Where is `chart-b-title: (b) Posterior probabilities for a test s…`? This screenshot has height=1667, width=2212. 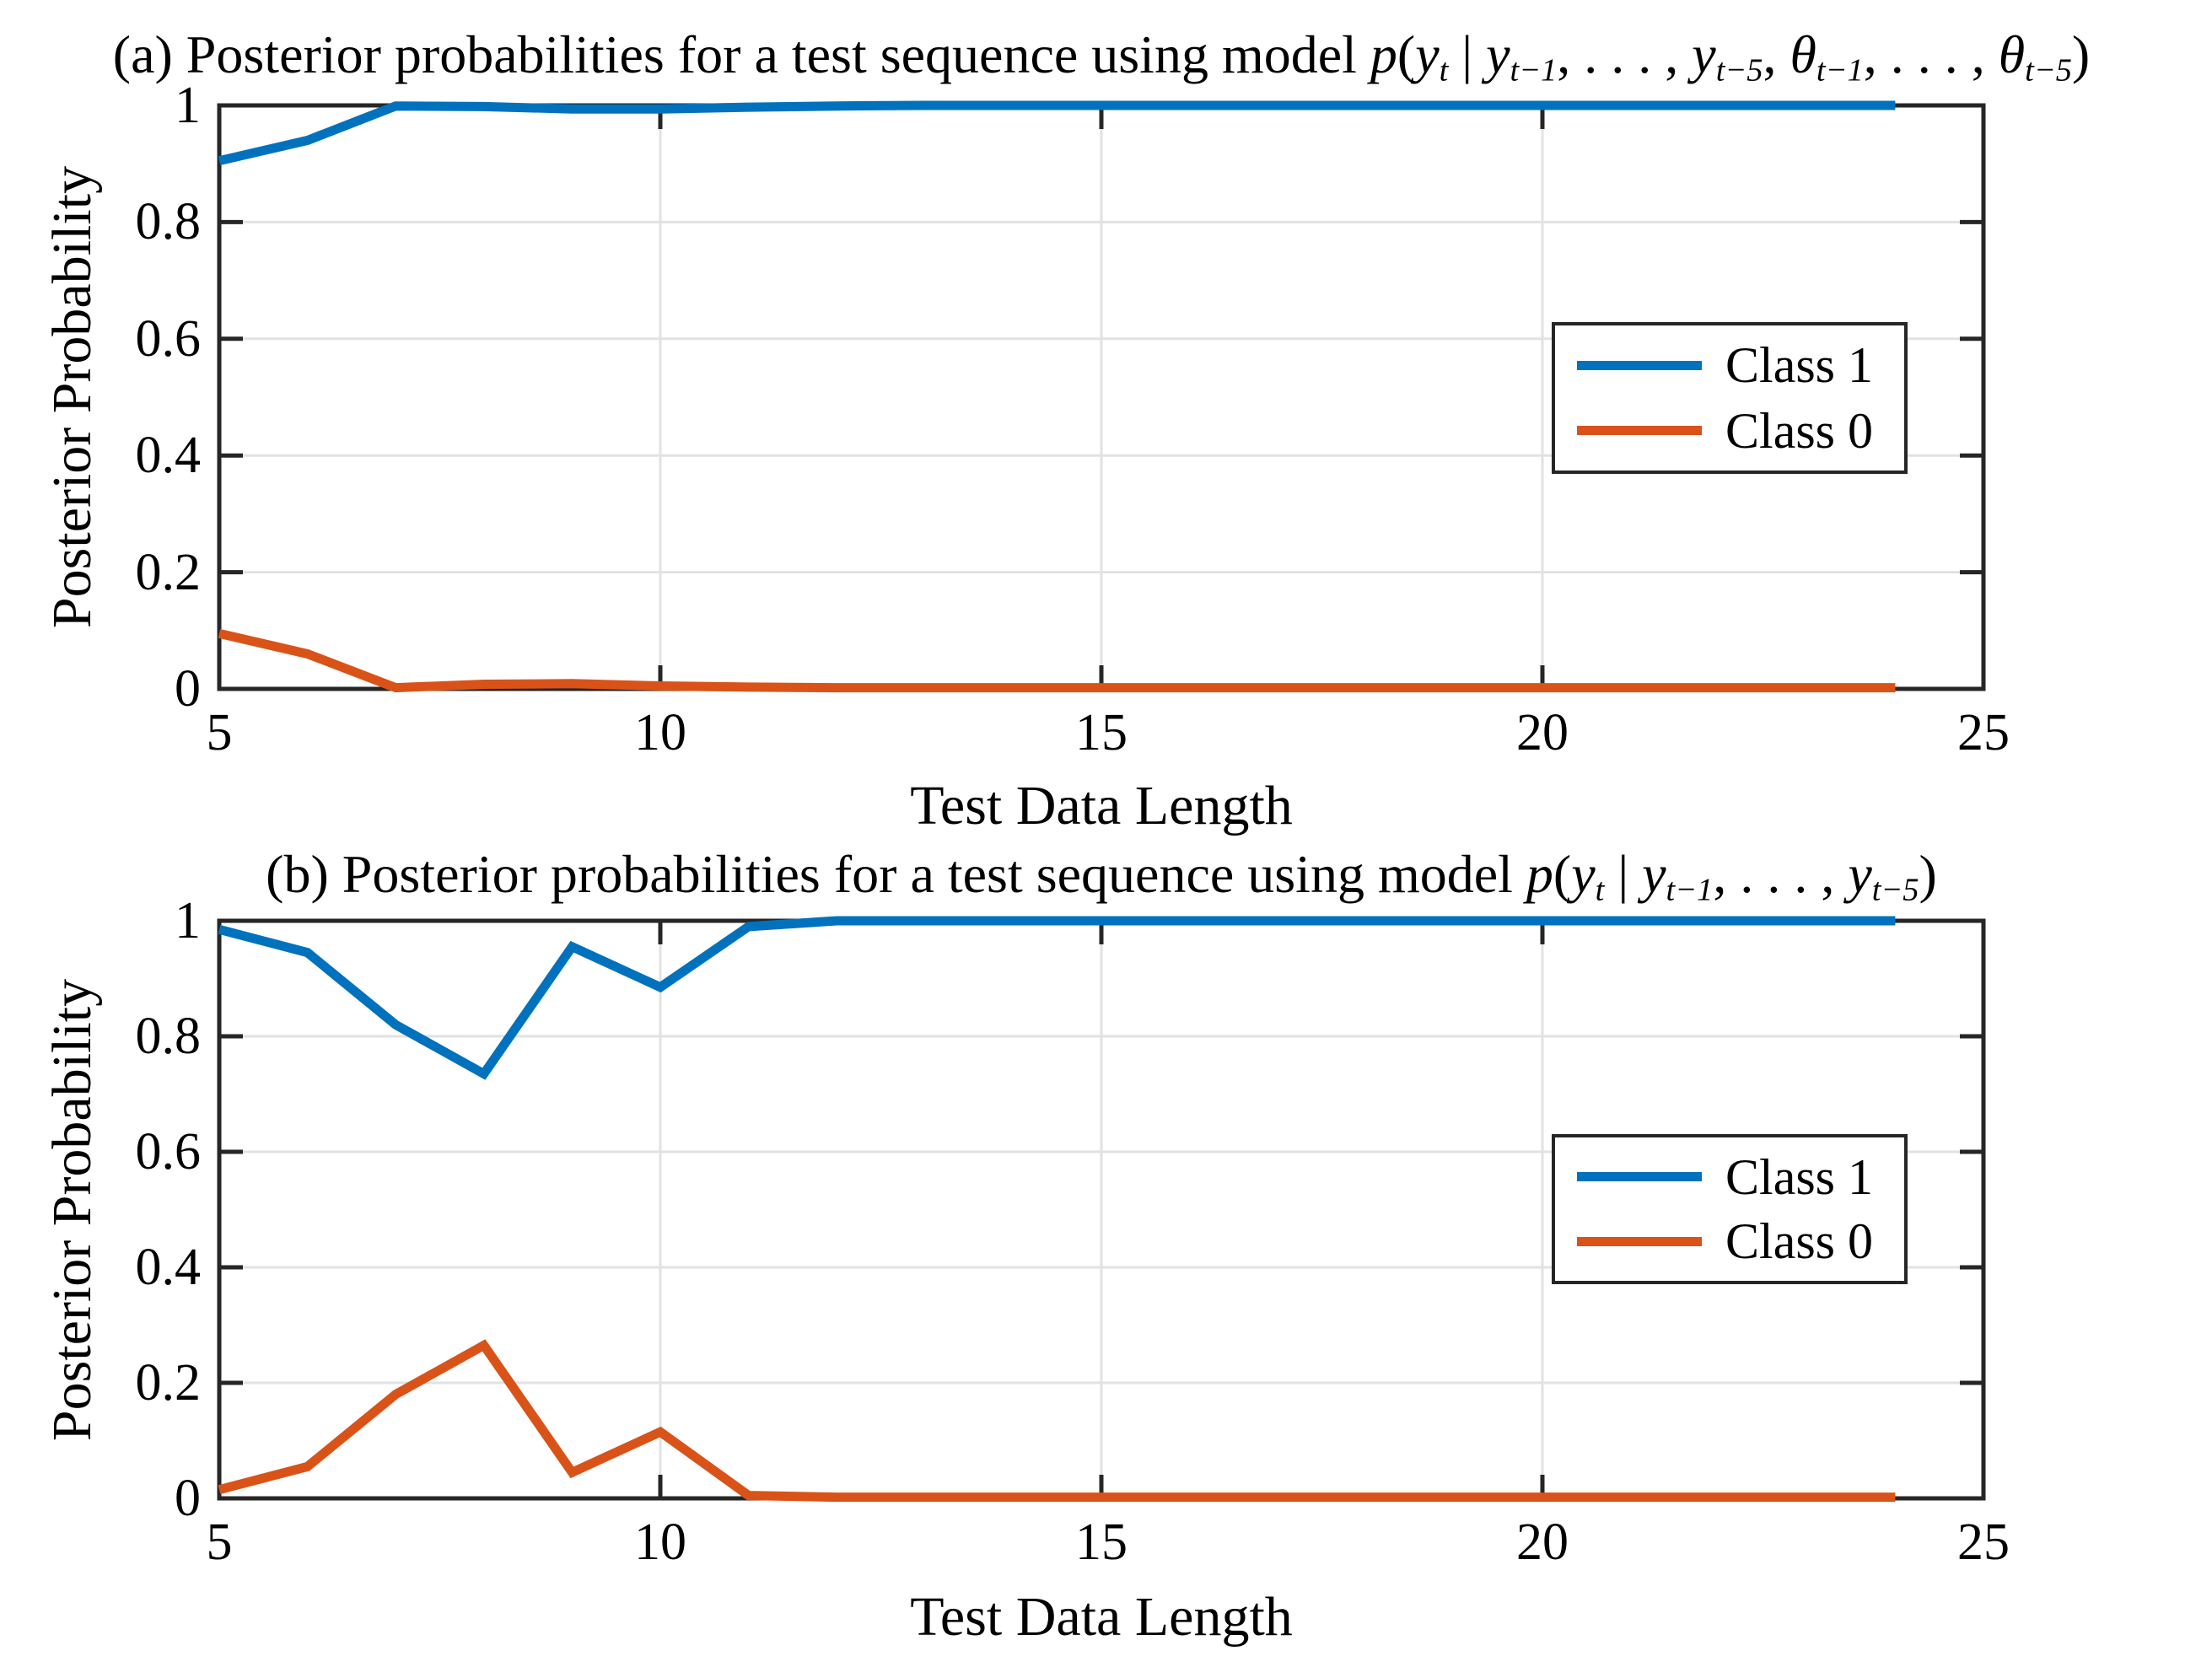 chart-b-title: (b) Posterior probabilities for a test s… is located at coordinates (1101, 876).